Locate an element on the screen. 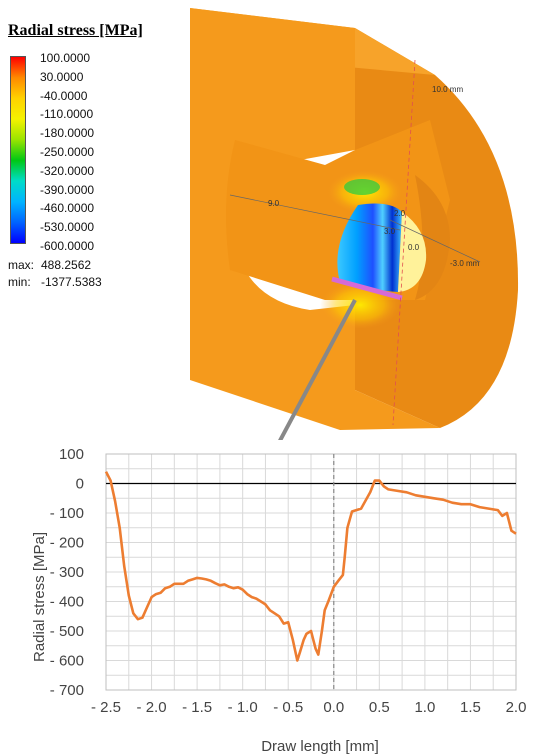  x-tick-label: - 0.5 is located at coordinates (288, 707).